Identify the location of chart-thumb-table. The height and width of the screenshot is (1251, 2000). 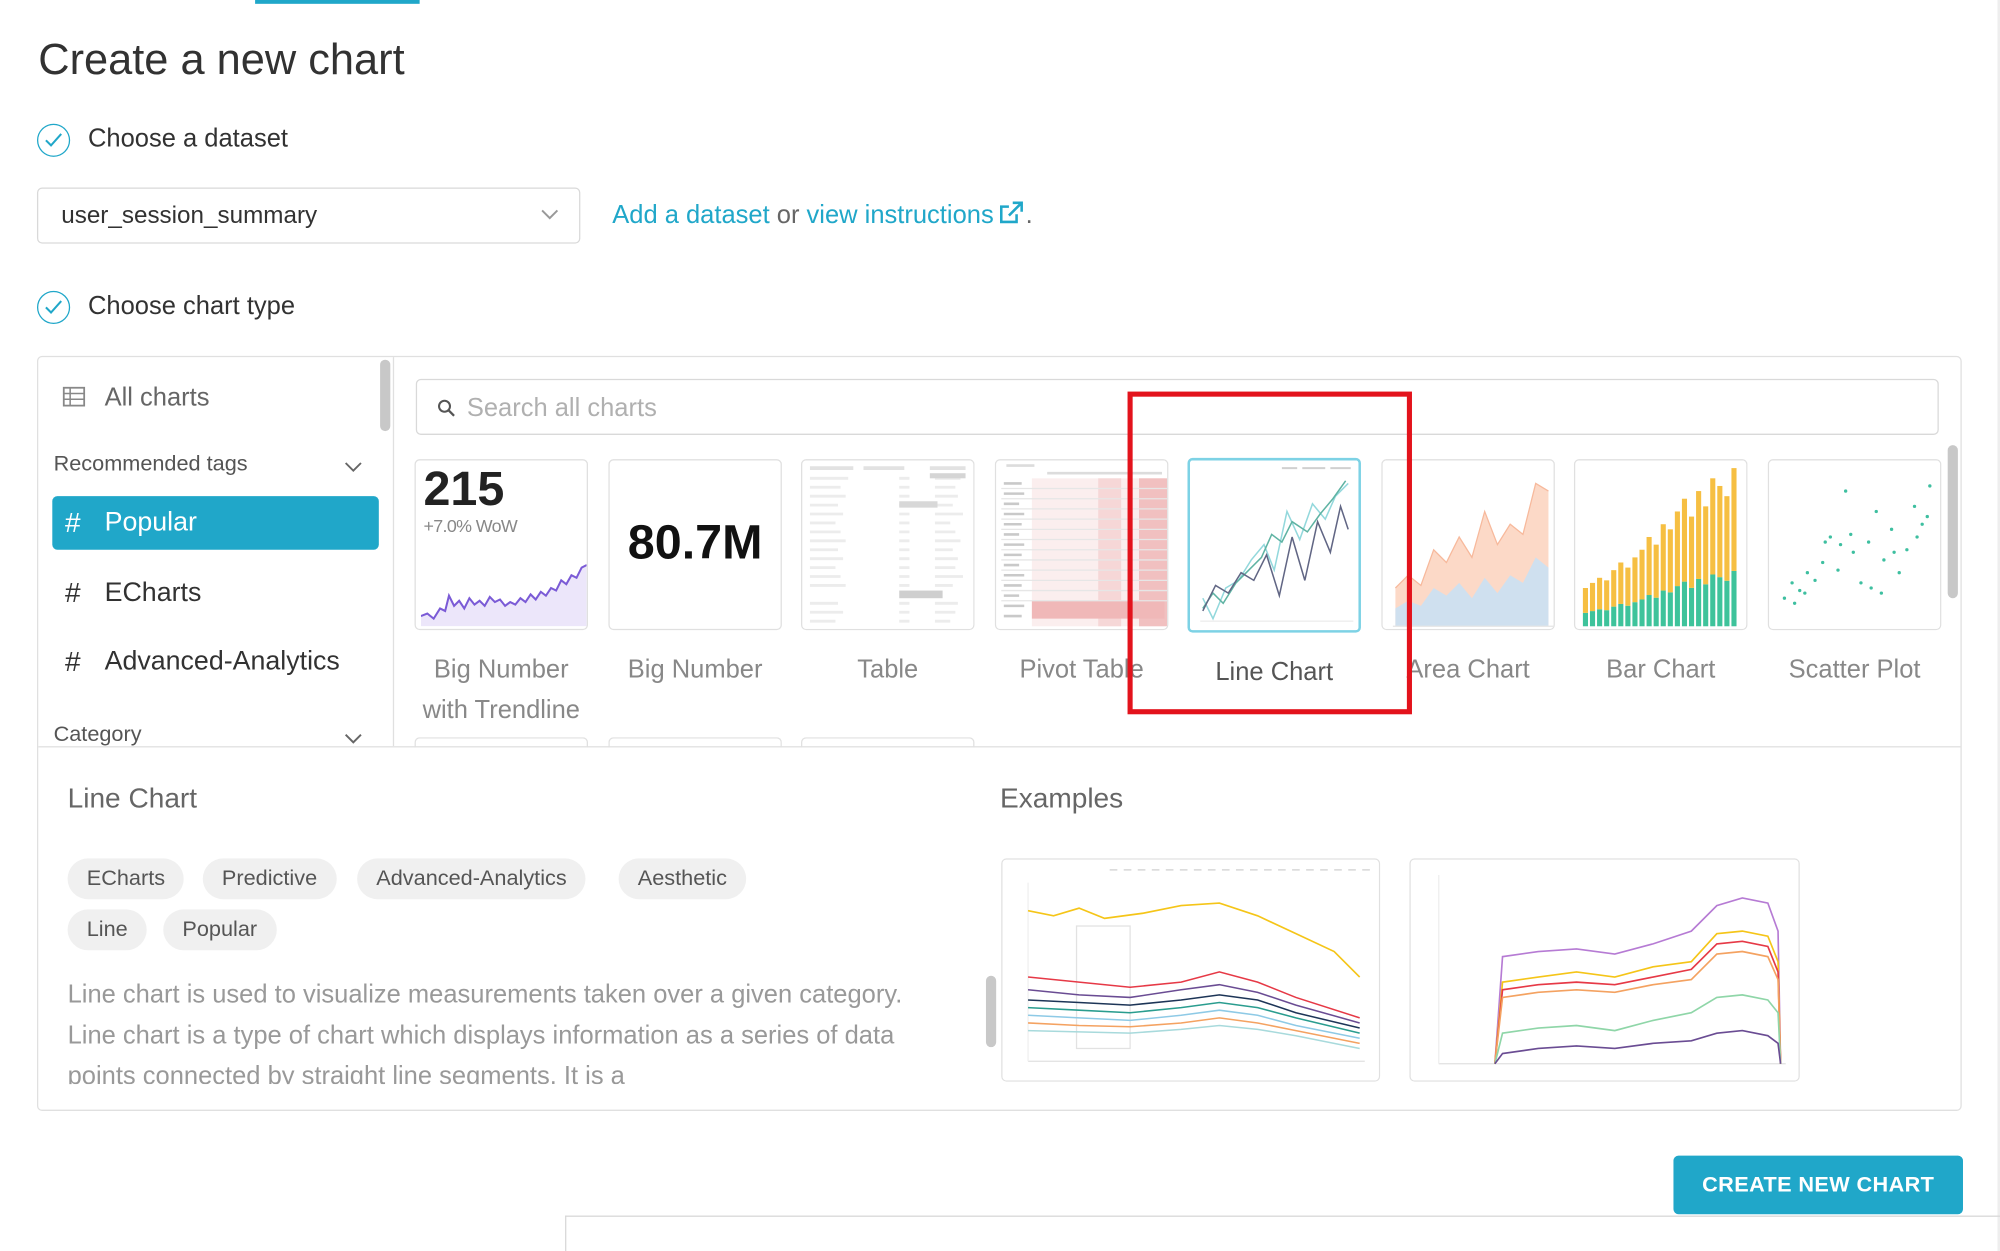
(888, 545).